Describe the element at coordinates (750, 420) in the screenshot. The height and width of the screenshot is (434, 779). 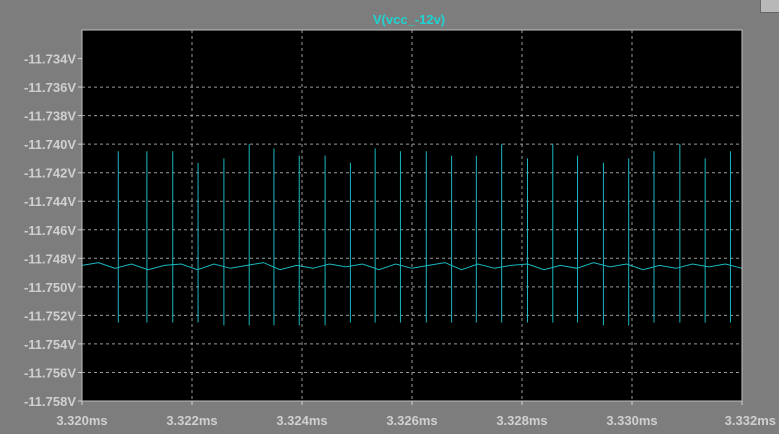
I see `x-tick-label: 3.332ms` at that location.